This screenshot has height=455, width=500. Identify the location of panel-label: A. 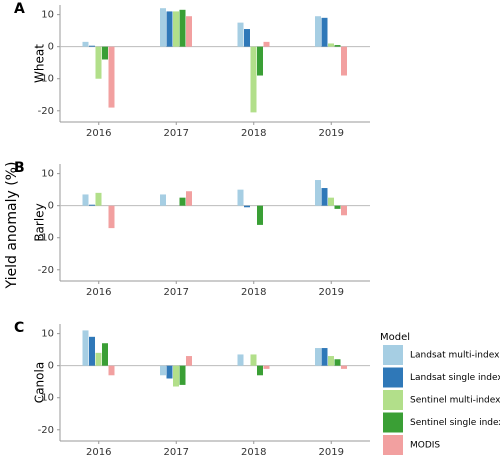
(19, 9).